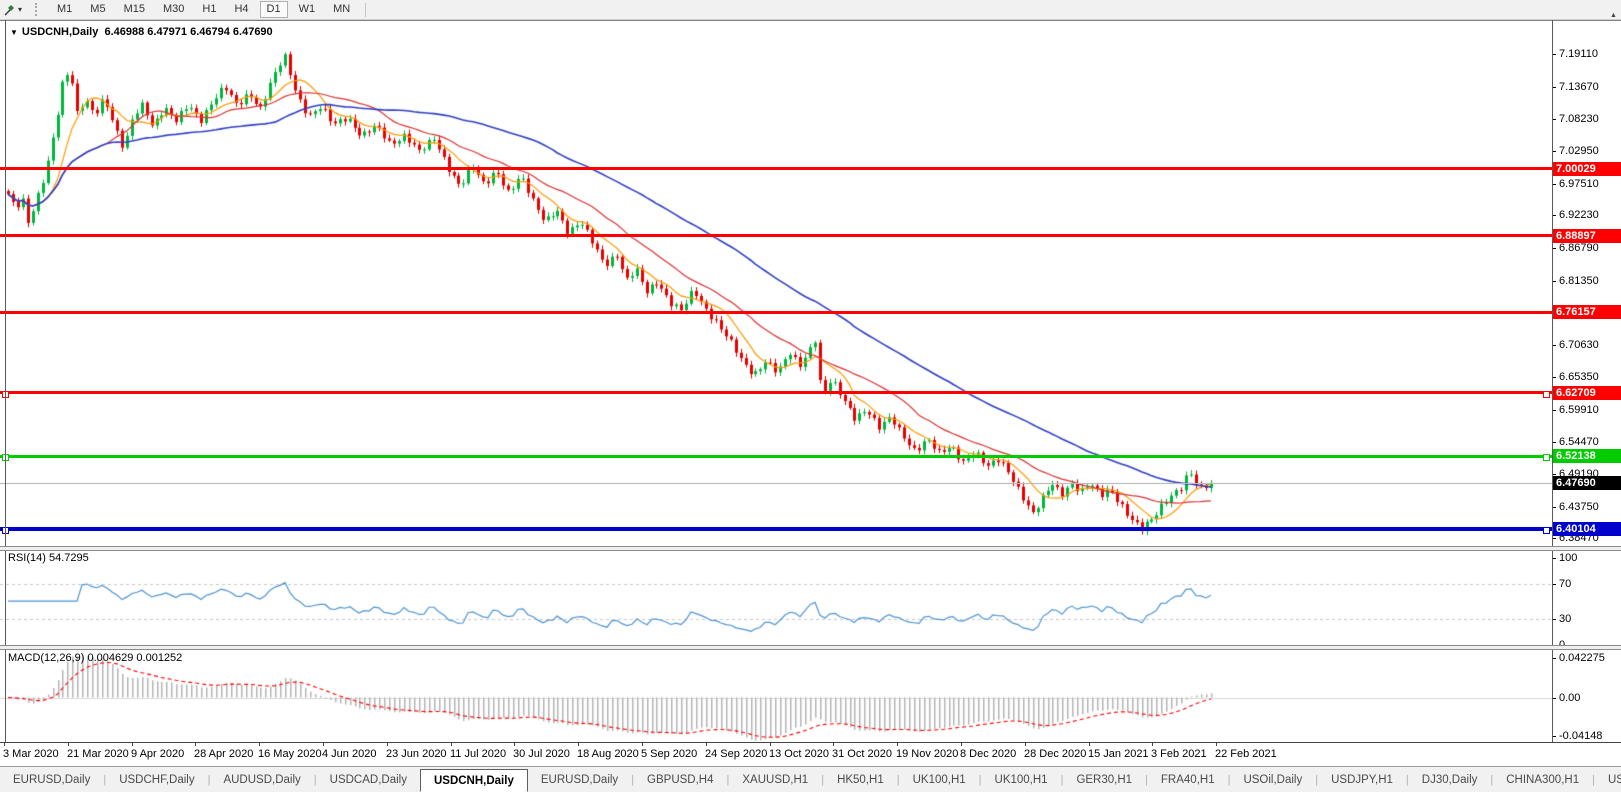 This screenshot has width=1621, height=792. What do you see at coordinates (65, 9) in the screenshot?
I see `timeframe-button-m1: M1` at bounding box center [65, 9].